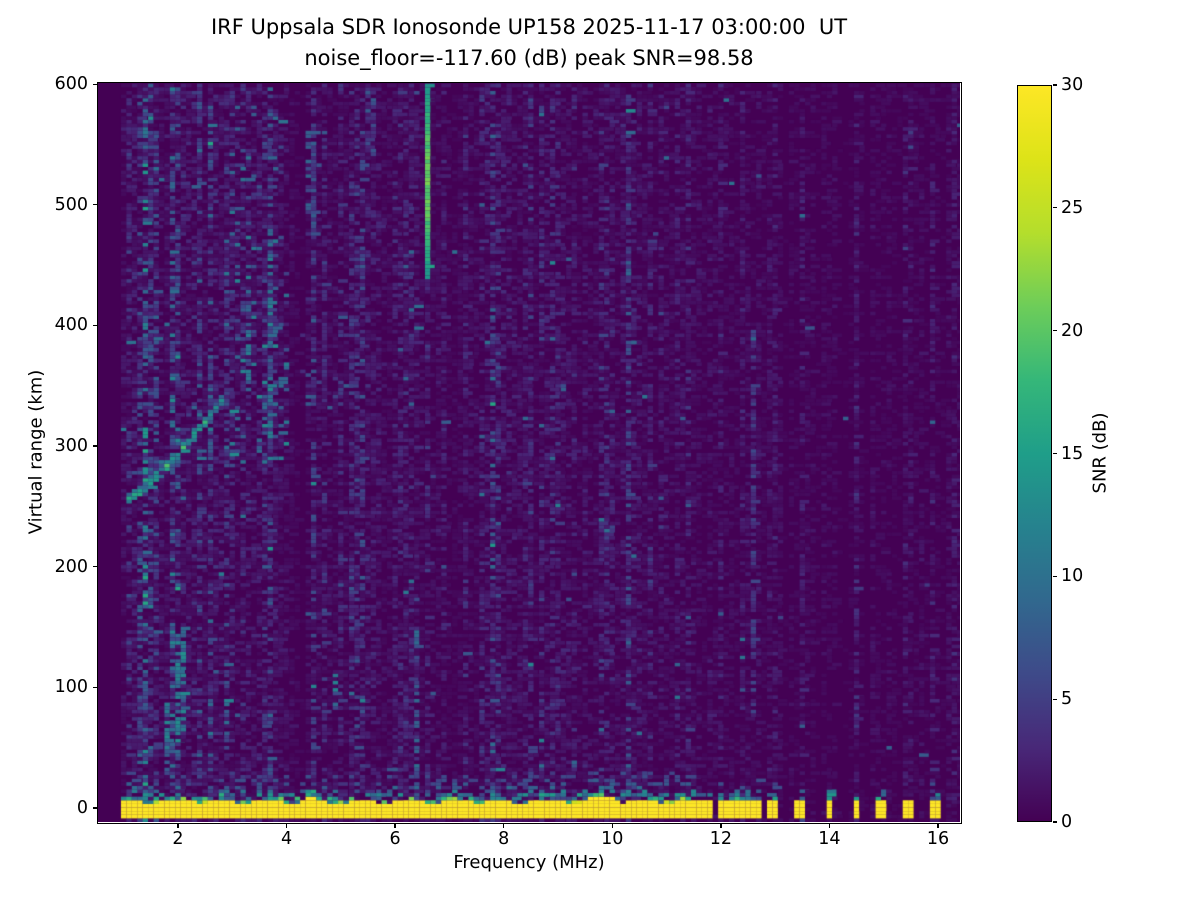 This screenshot has height=900, width=1200. Describe the element at coordinates (71, 204) in the screenshot. I see `y-tick-label: 500` at that location.